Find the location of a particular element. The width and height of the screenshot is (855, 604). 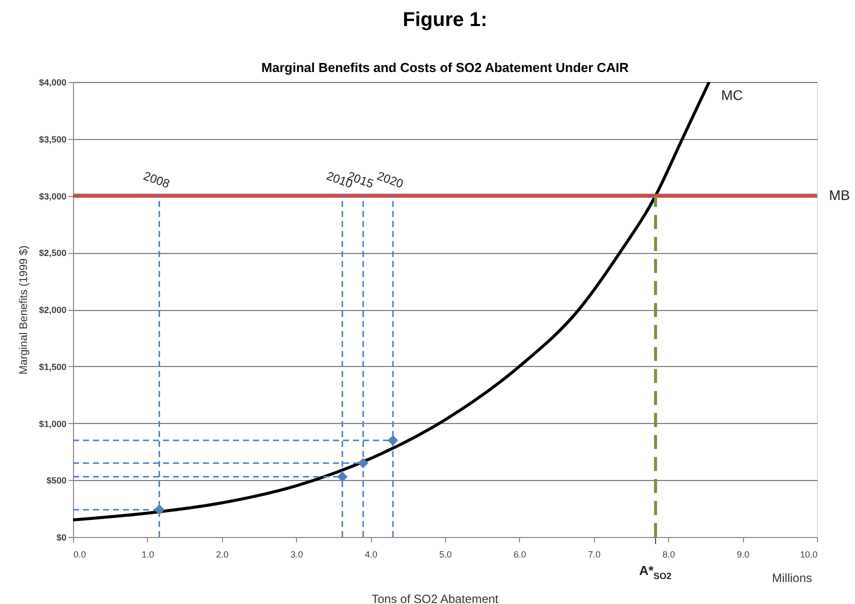

y-tick-label: $4,000 is located at coordinates (52, 83).